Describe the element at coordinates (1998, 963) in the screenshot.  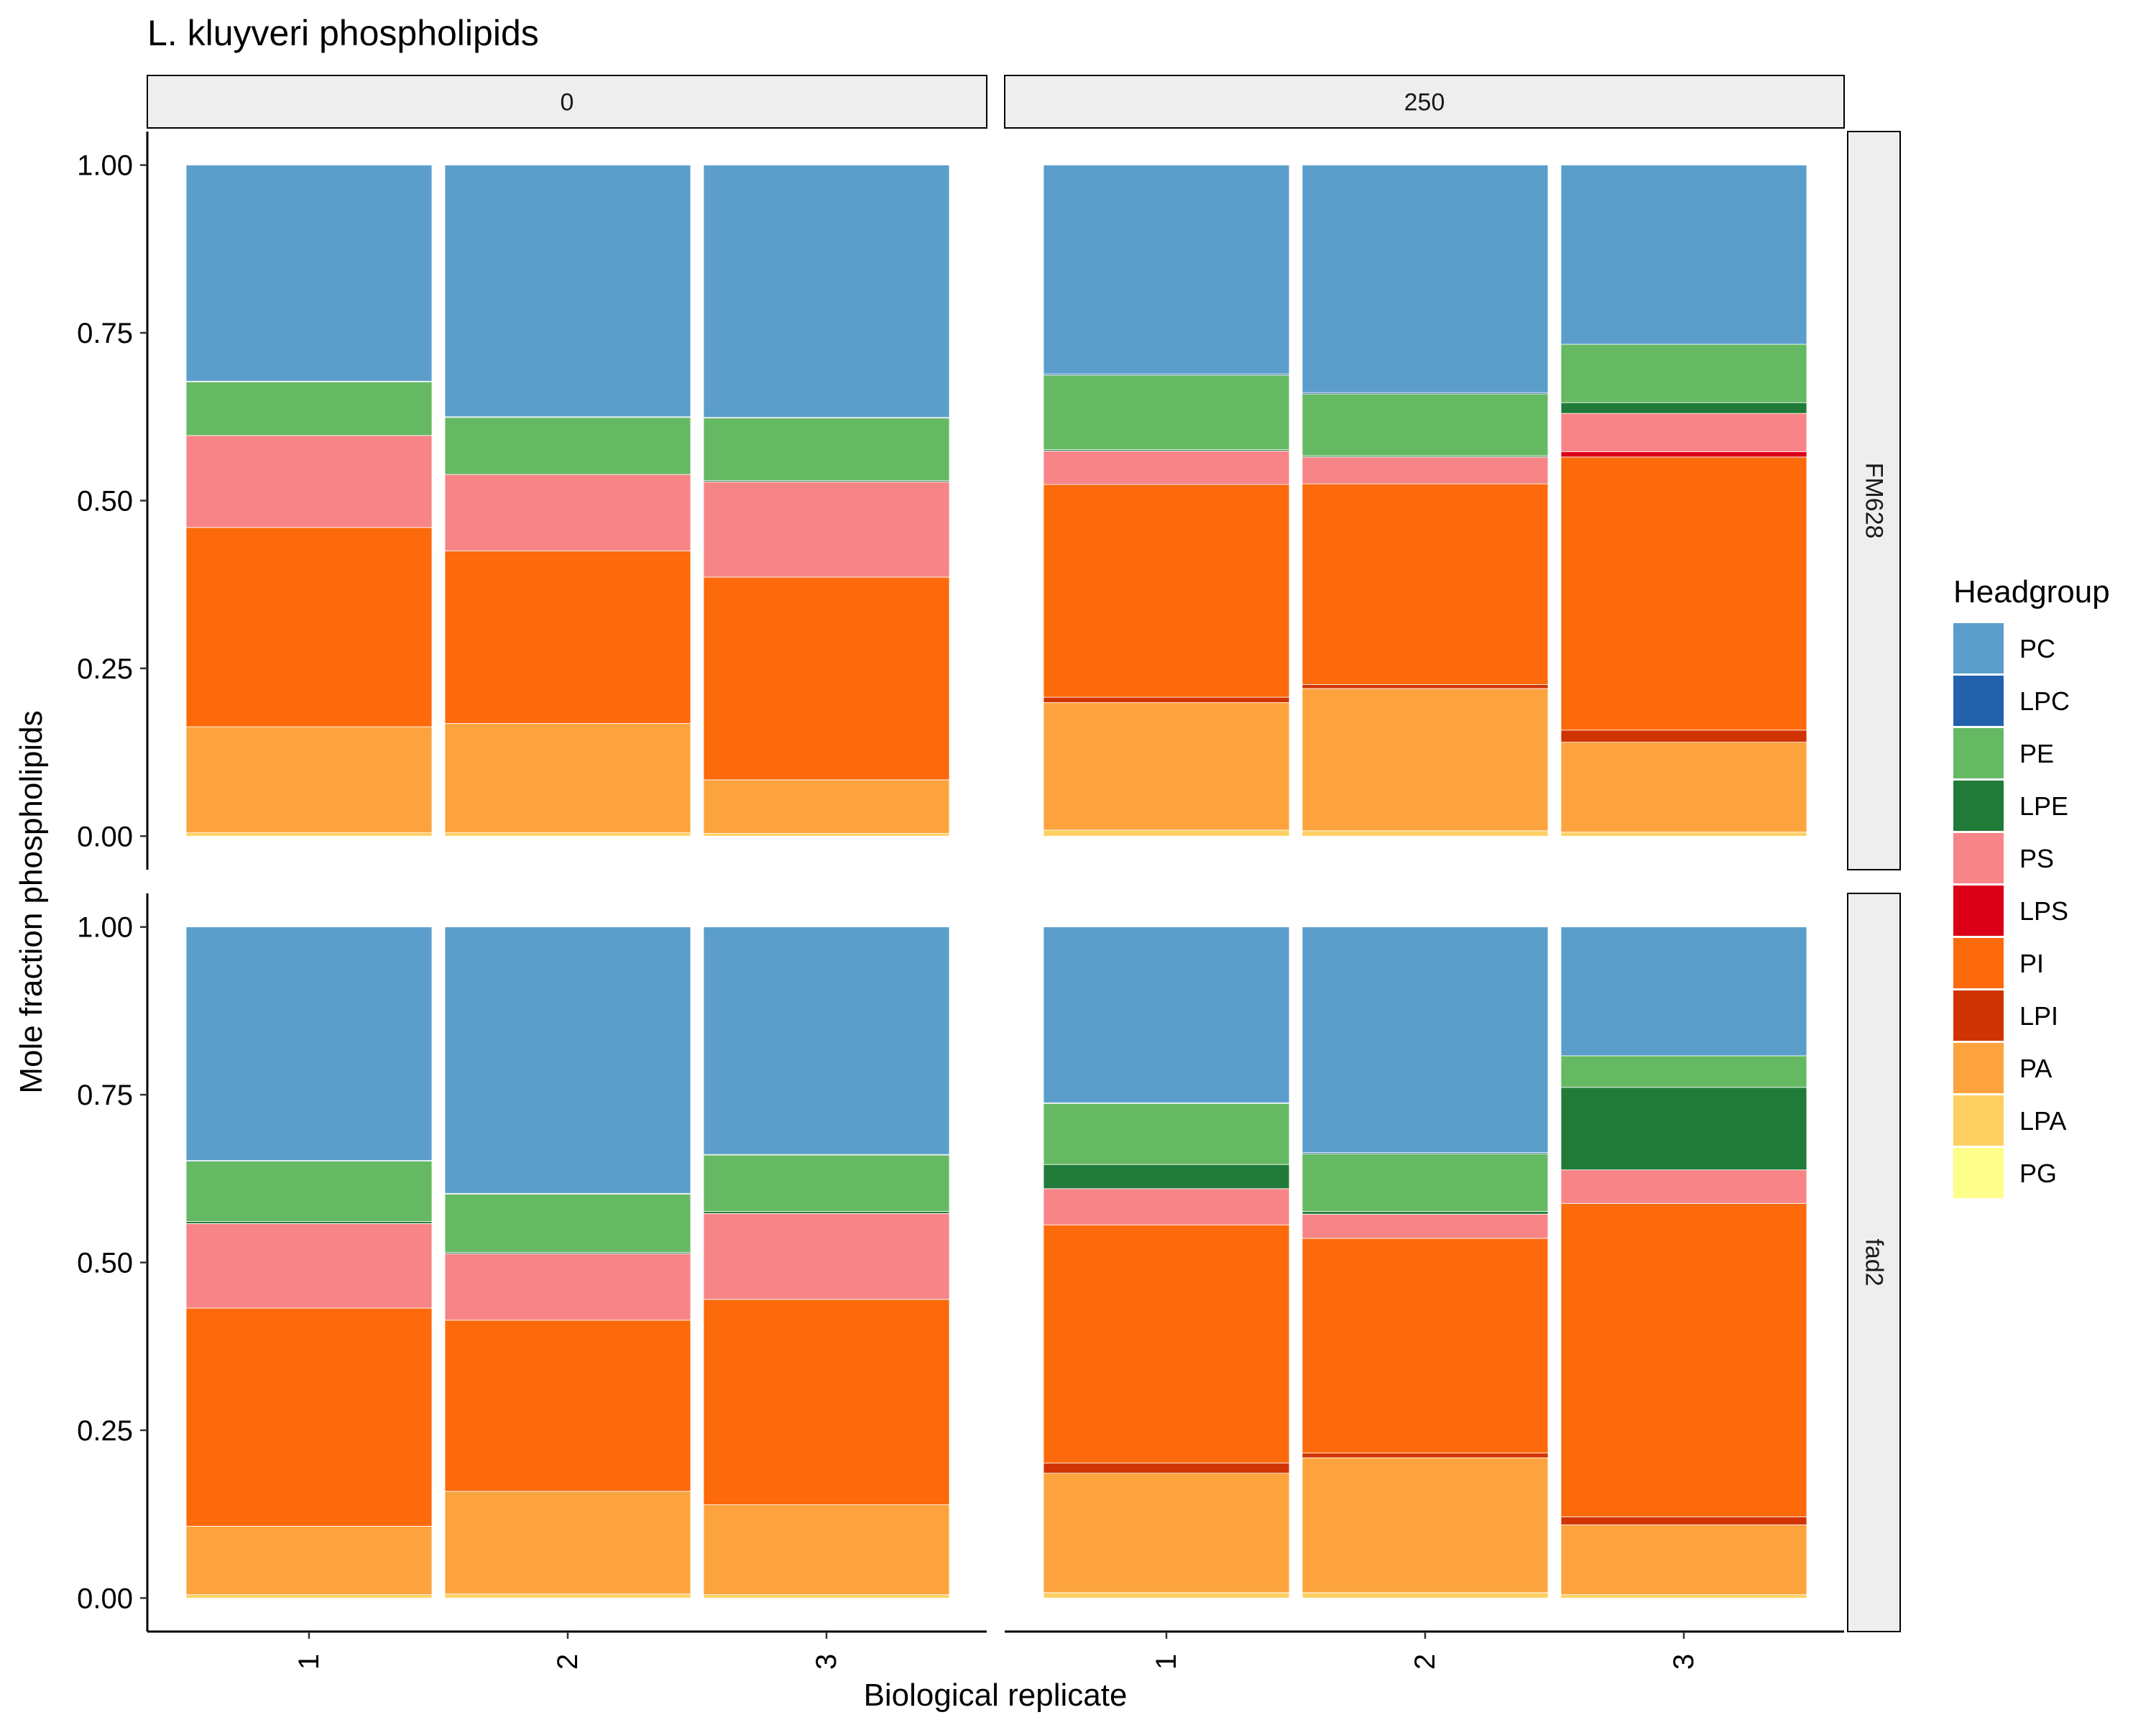
I see `legend-item-pi: PI` at that location.